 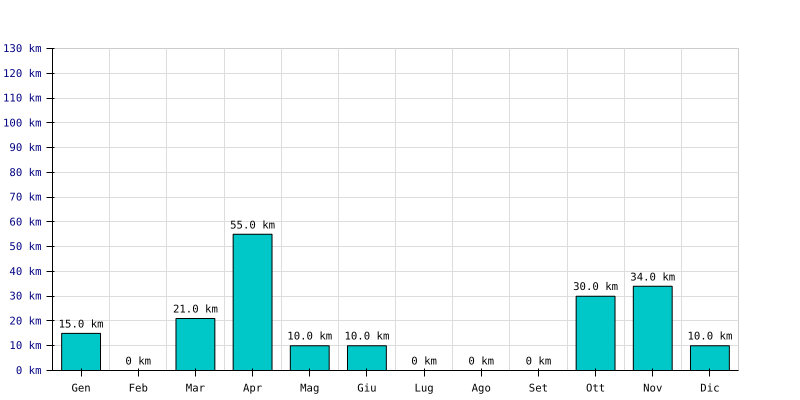 What do you see at coordinates (424, 388) in the screenshot?
I see `x-tick-label: Lug` at bounding box center [424, 388].